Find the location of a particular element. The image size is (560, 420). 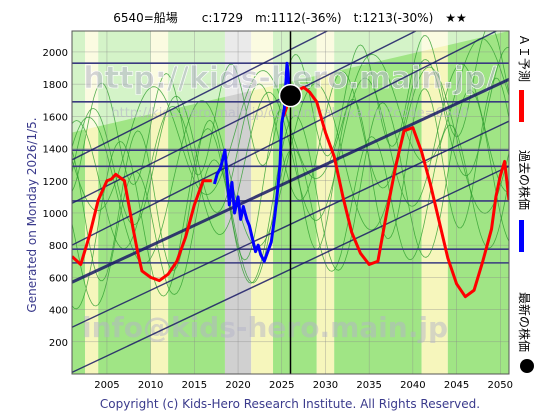

legend-item-prediction: ＡＩ予測 is located at coordinates (524, 78).